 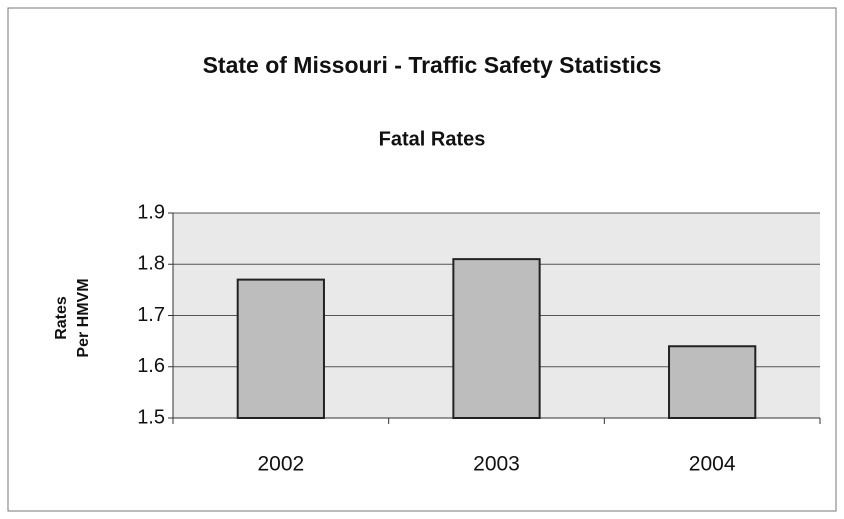 I want to click on y-tick-label: 1.6, so click(x=151, y=366).